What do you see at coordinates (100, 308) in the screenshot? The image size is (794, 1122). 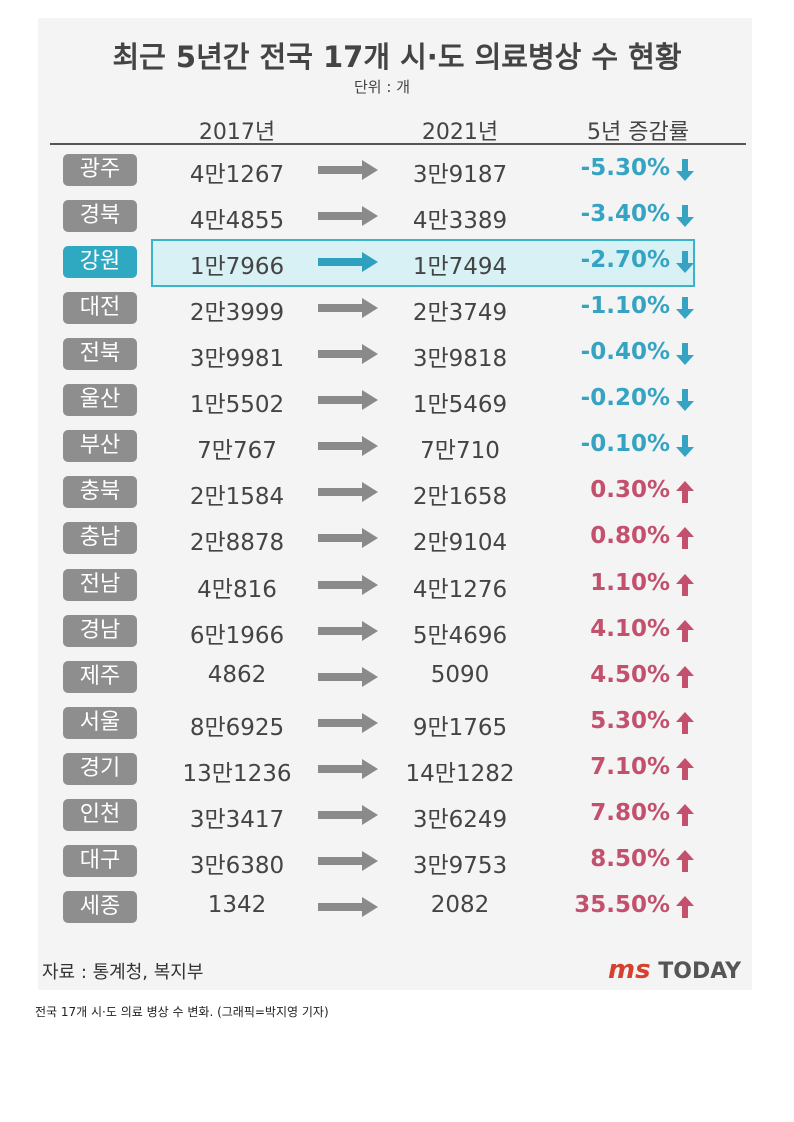 I see `region-label: 대전` at bounding box center [100, 308].